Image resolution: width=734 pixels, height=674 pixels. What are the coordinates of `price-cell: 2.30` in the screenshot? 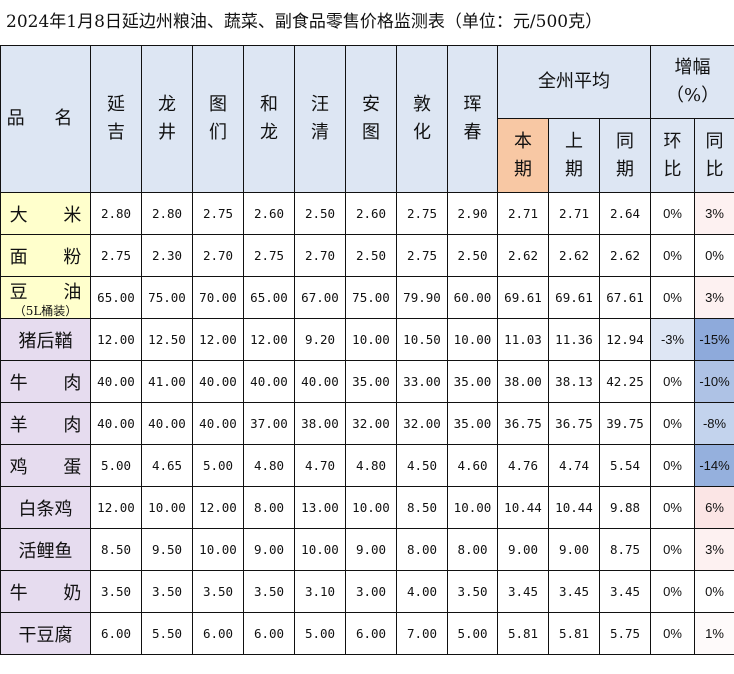 It's located at (167, 255).